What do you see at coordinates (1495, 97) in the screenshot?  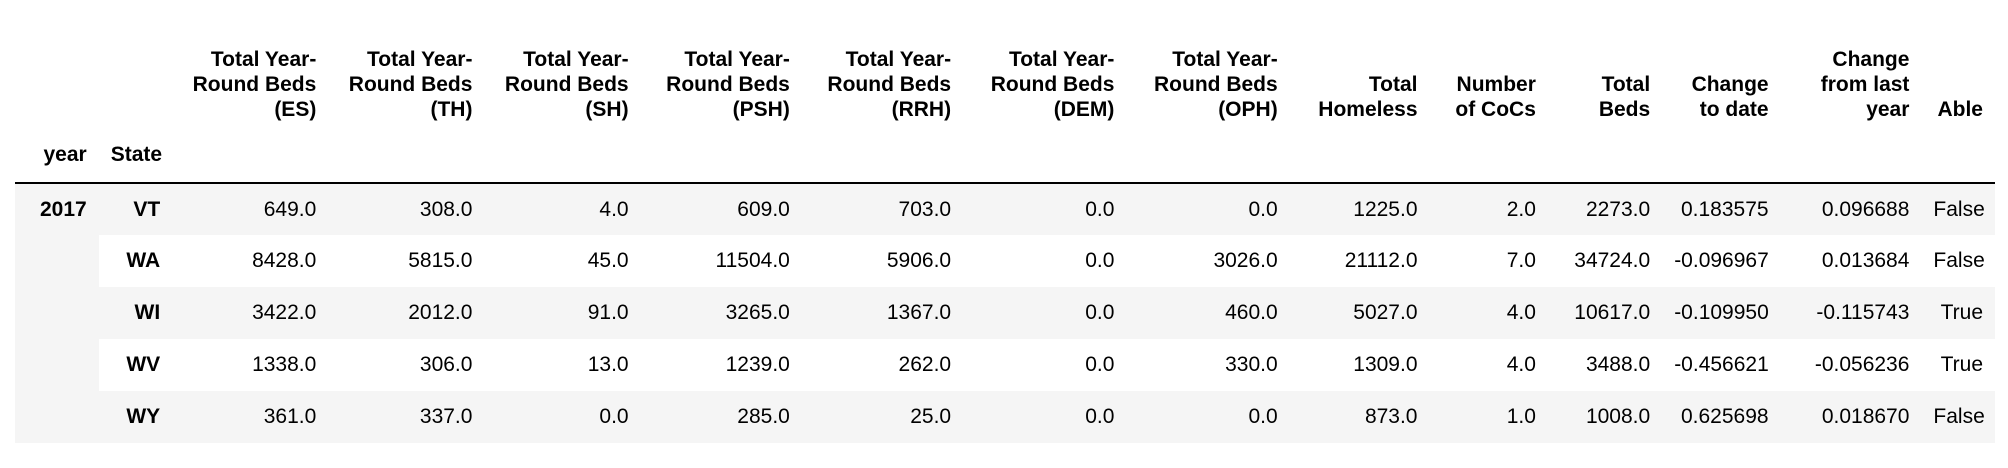 I see `column-header: Number of CoCs` at bounding box center [1495, 97].